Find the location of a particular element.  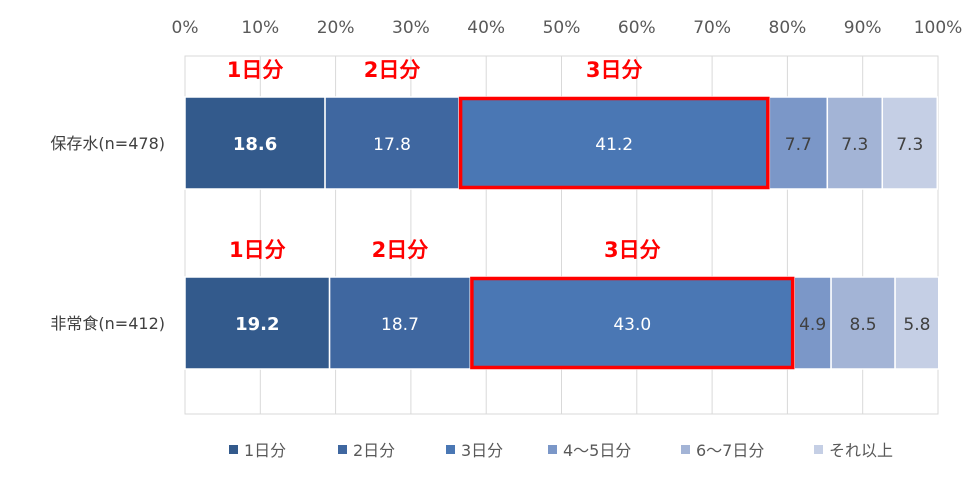

x-tick-label: 30% is located at coordinates (411, 28).